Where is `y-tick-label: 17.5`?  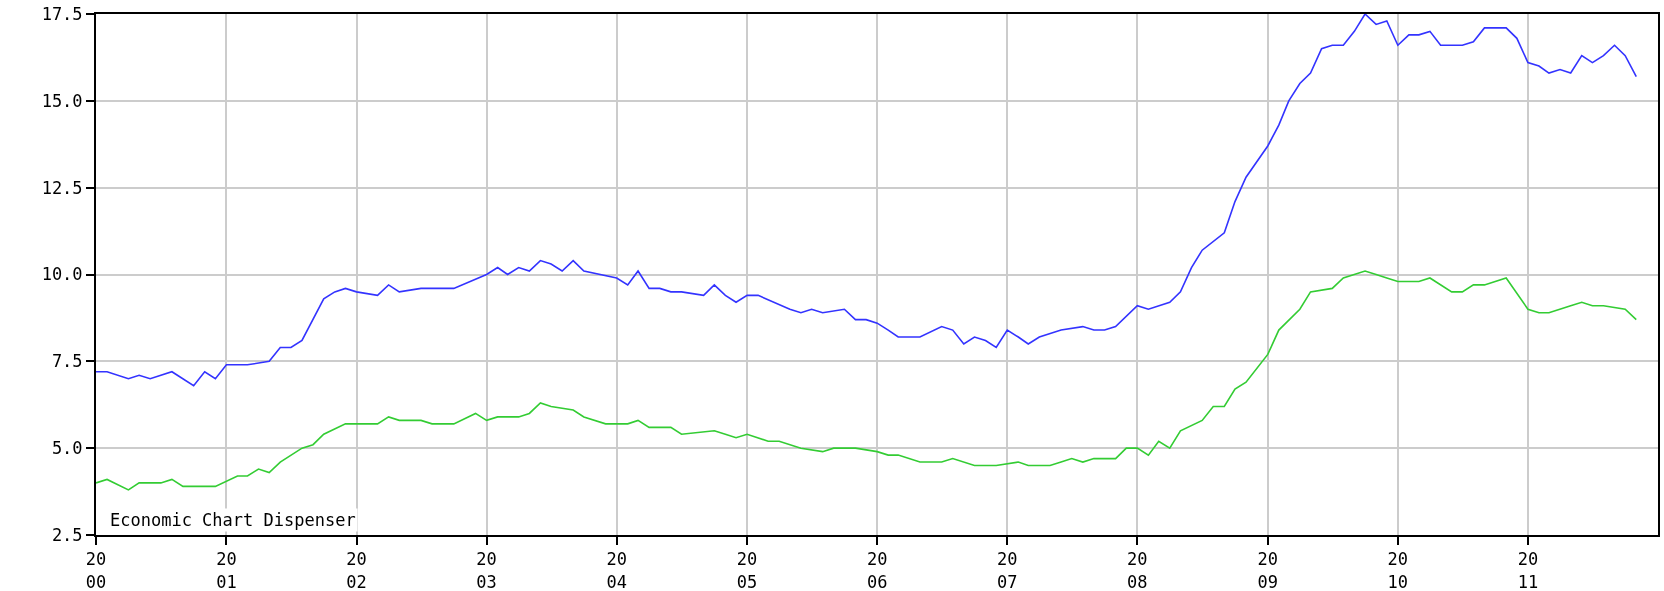
y-tick-label: 17.5 is located at coordinates (62, 13).